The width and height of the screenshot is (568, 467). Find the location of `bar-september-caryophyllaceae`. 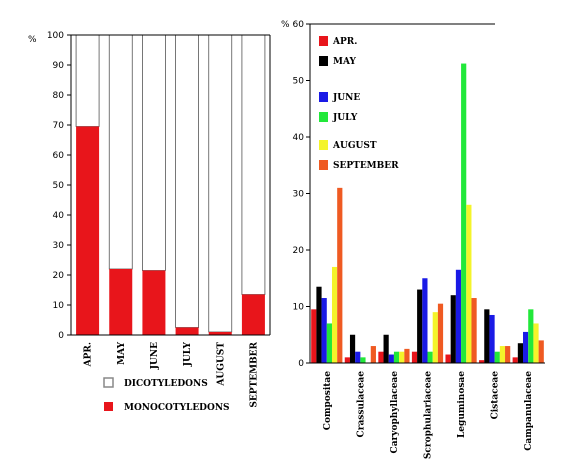

bar-september-caryophyllaceae is located at coordinates (407, 355).